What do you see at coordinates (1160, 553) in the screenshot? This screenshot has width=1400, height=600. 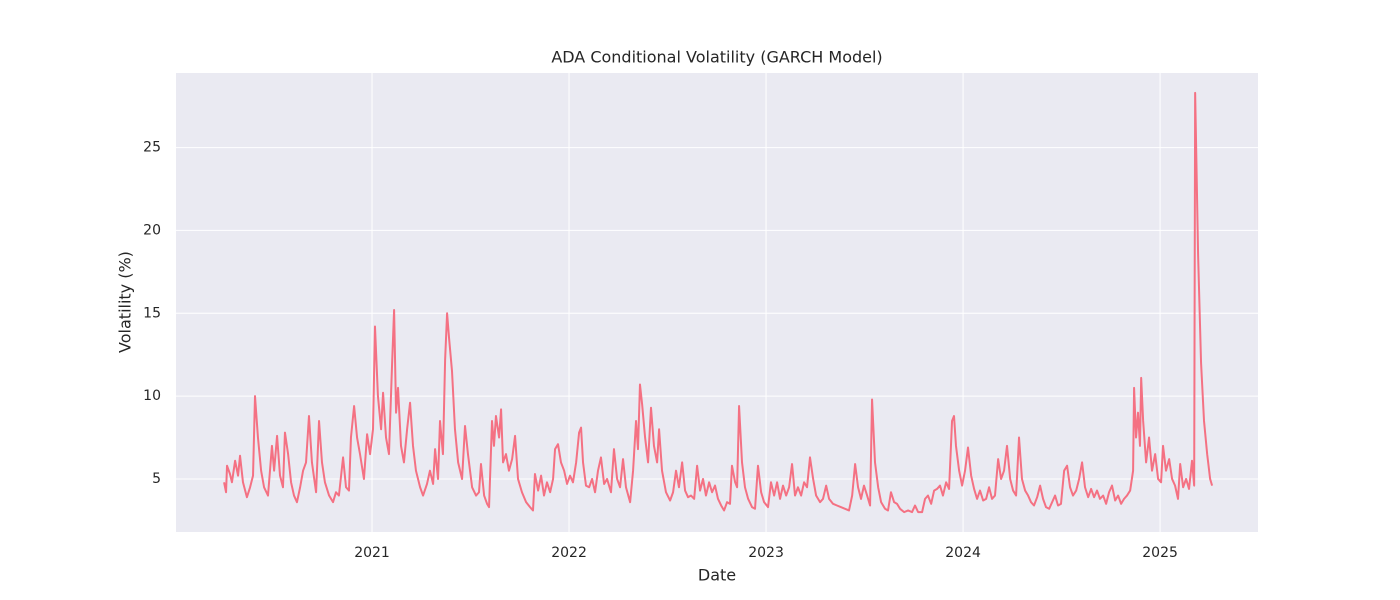 I see `x-tick-label: 2025` at bounding box center [1160, 553].